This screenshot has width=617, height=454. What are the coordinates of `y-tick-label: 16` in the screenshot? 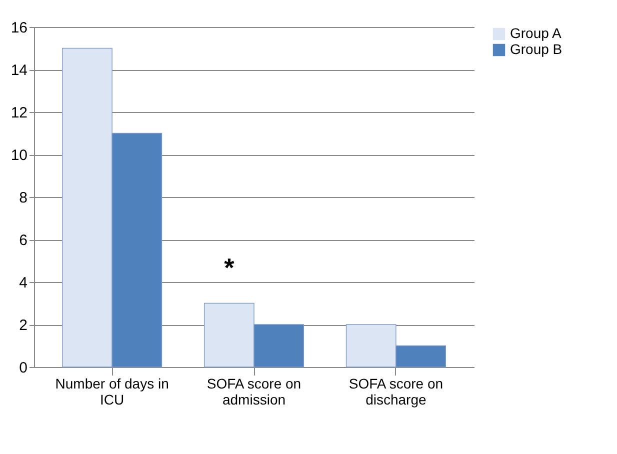 It's located at (19, 28).